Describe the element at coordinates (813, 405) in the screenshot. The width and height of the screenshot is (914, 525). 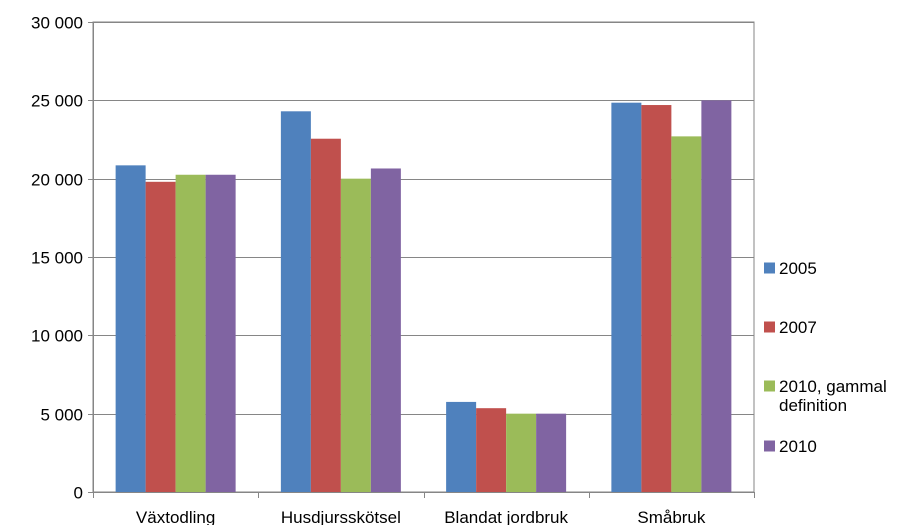
I see `legend-label: definition` at that location.